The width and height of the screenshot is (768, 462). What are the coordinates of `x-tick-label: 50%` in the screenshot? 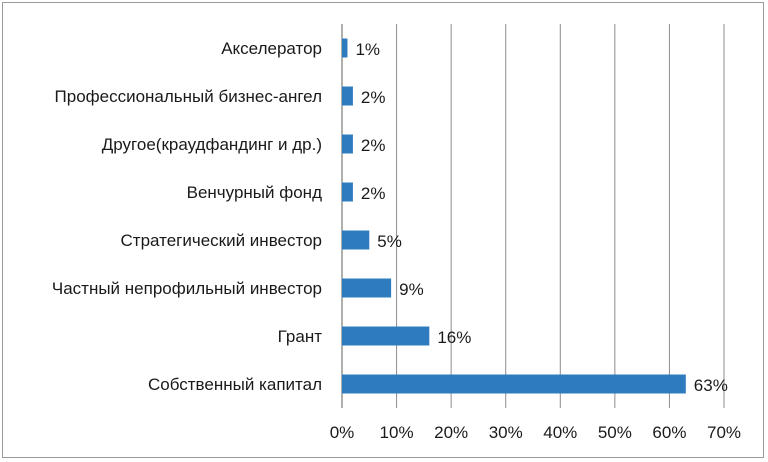 It's located at (615, 432).